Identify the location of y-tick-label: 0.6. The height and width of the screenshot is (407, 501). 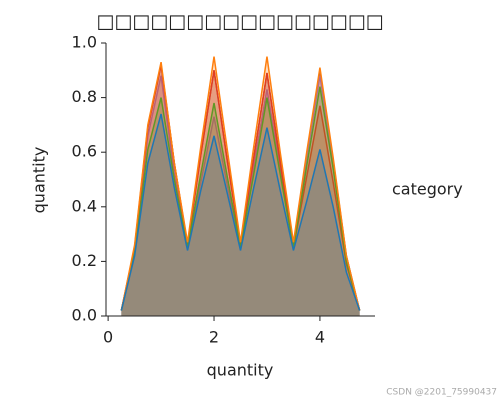
(84, 151).